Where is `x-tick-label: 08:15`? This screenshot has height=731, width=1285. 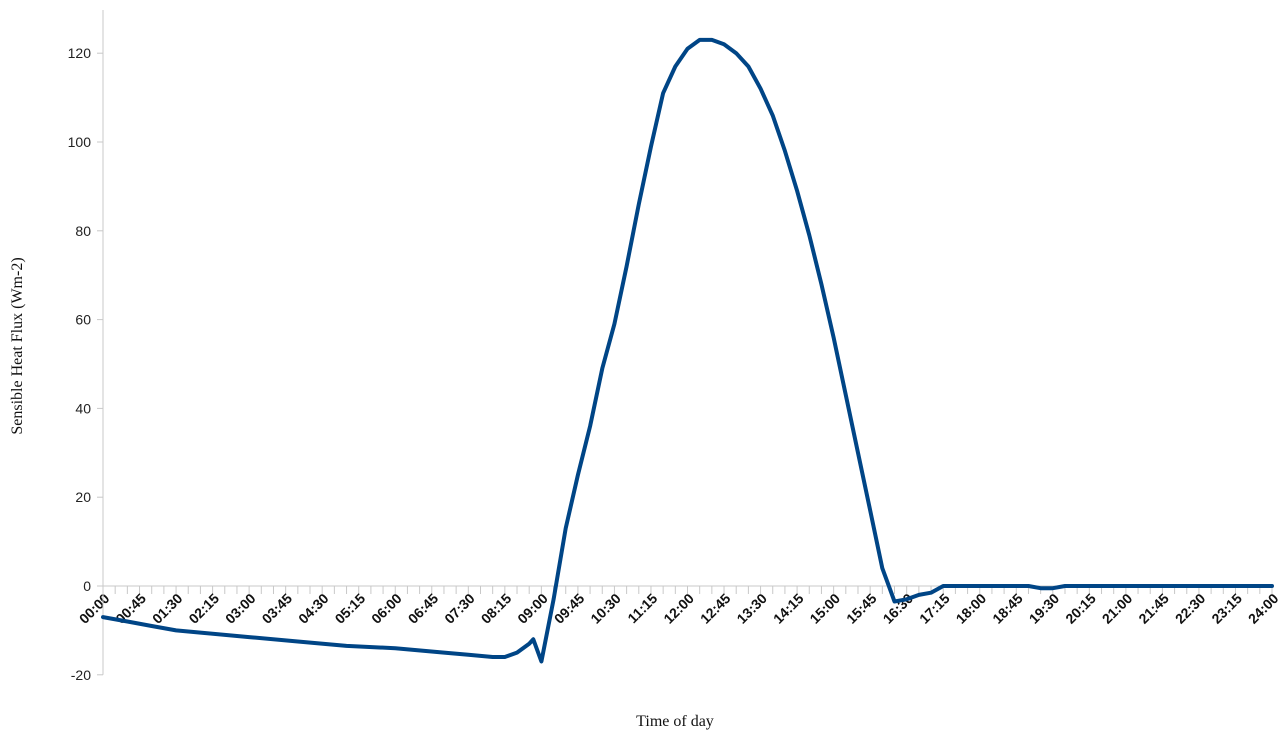
x-tick-label: 08:15 is located at coordinates (496, 608).